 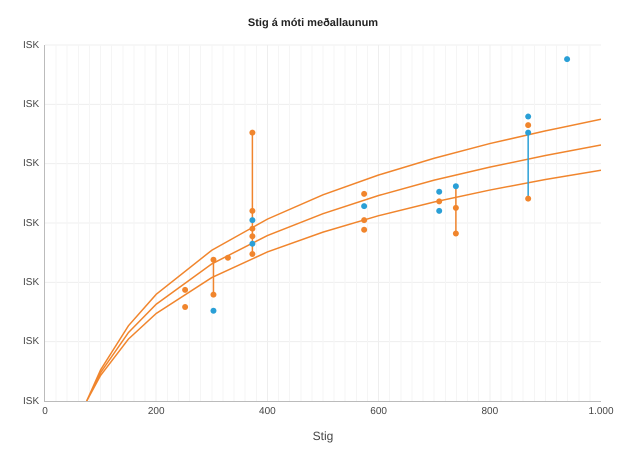 What do you see at coordinates (156, 411) in the screenshot?
I see `x-tick-label: 200` at bounding box center [156, 411].